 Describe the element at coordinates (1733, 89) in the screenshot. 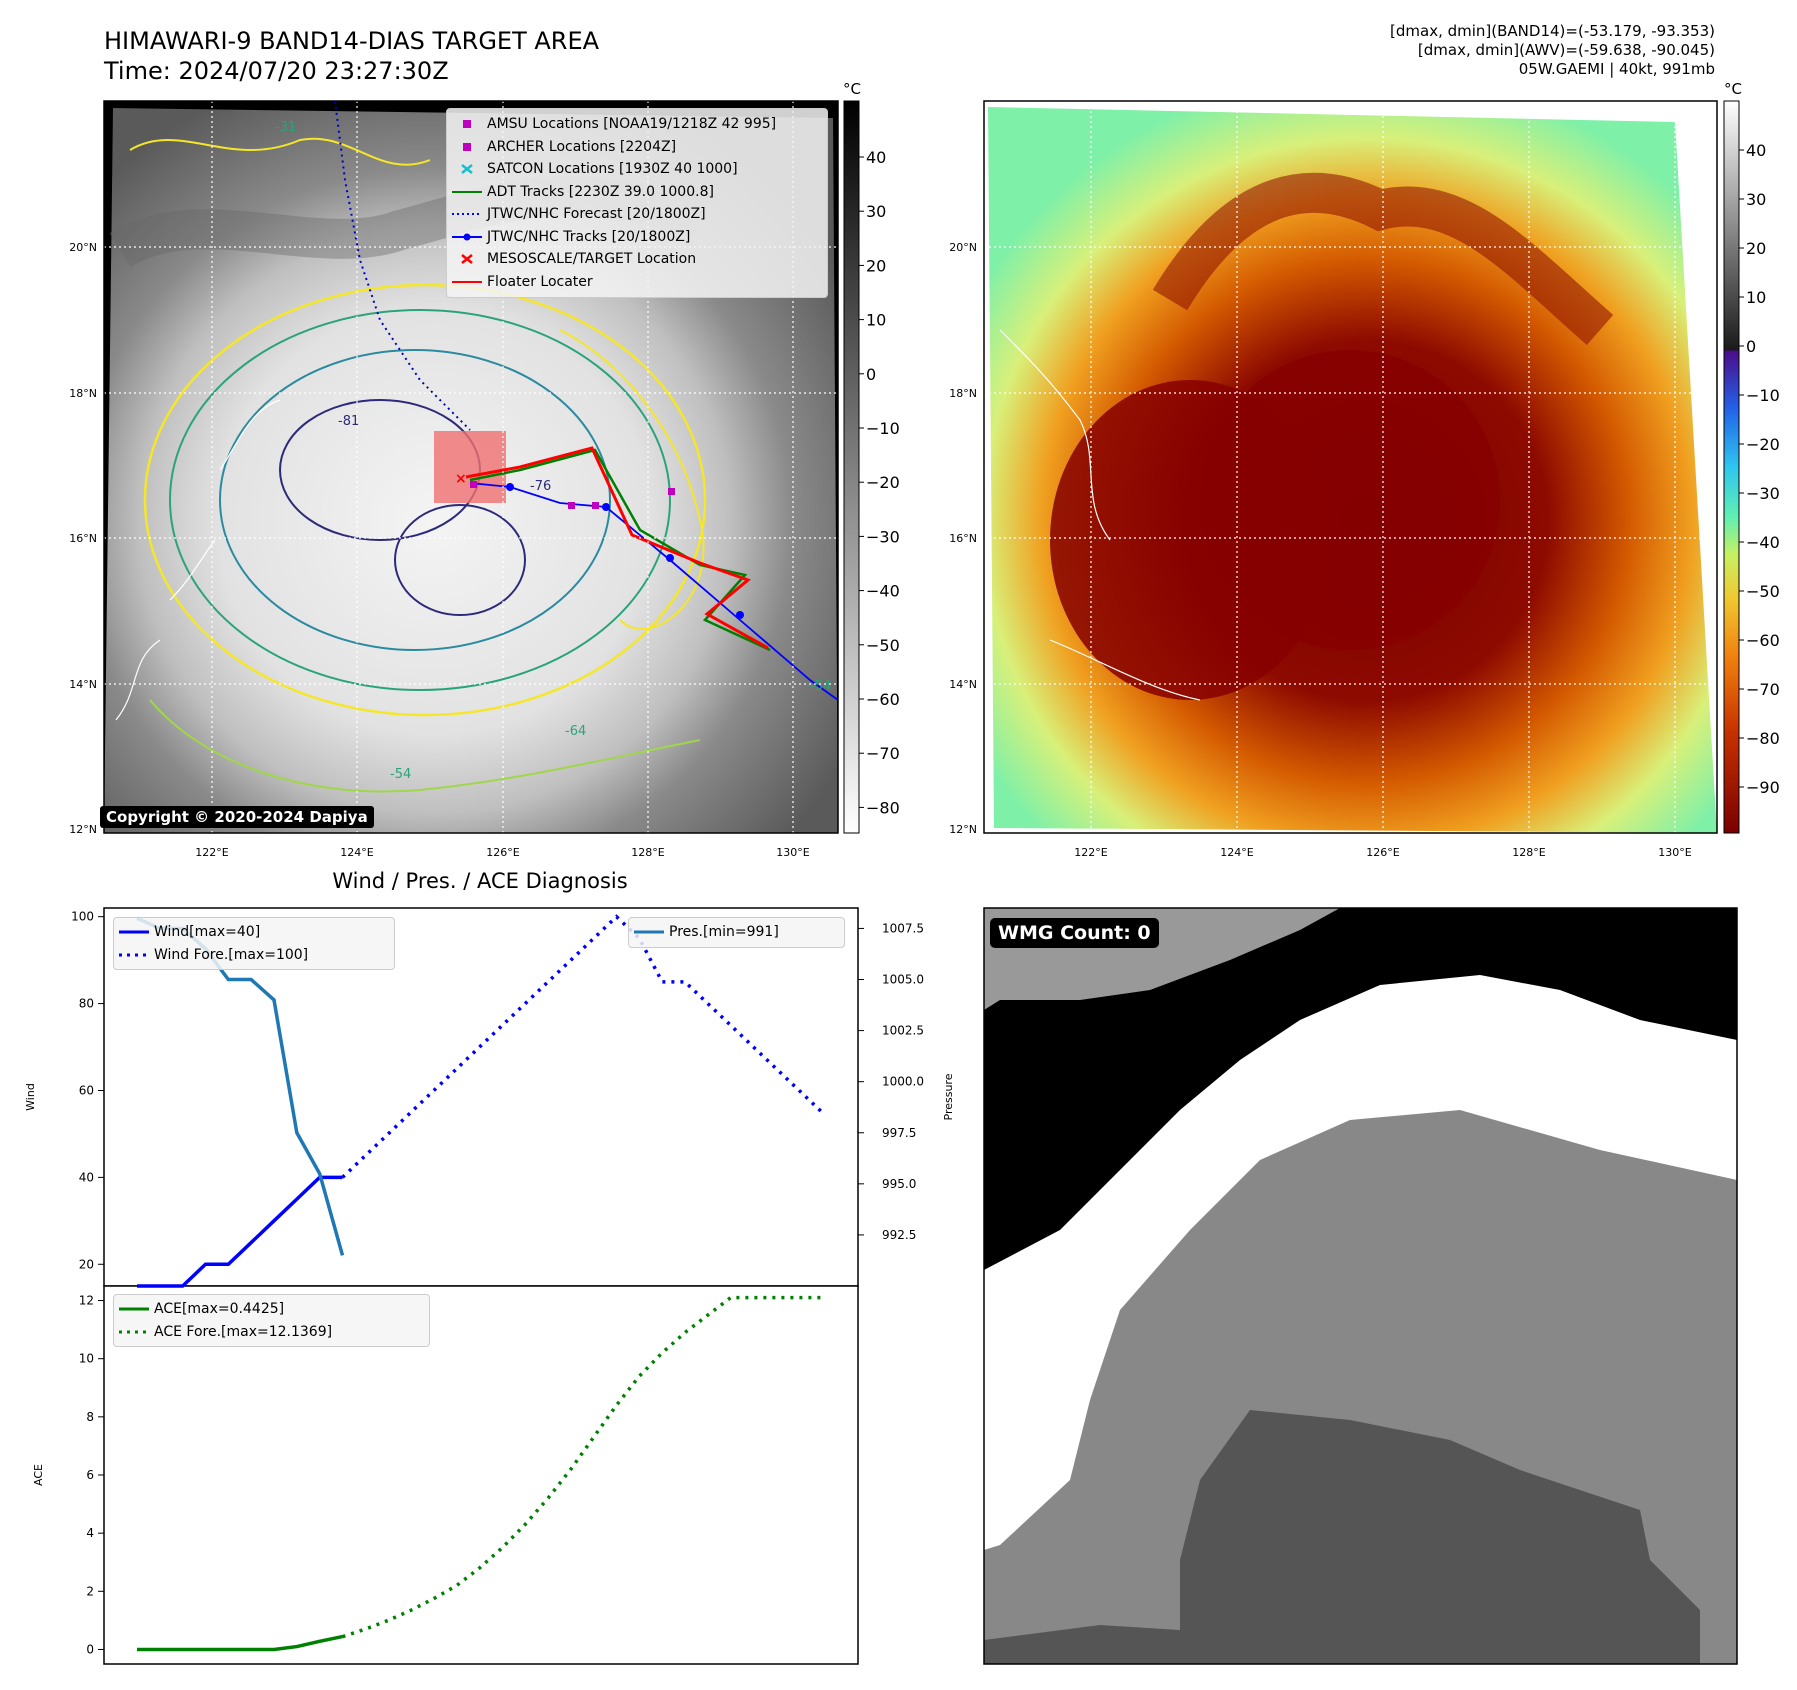

I see `awv-colorbar-unit: °C` at that location.